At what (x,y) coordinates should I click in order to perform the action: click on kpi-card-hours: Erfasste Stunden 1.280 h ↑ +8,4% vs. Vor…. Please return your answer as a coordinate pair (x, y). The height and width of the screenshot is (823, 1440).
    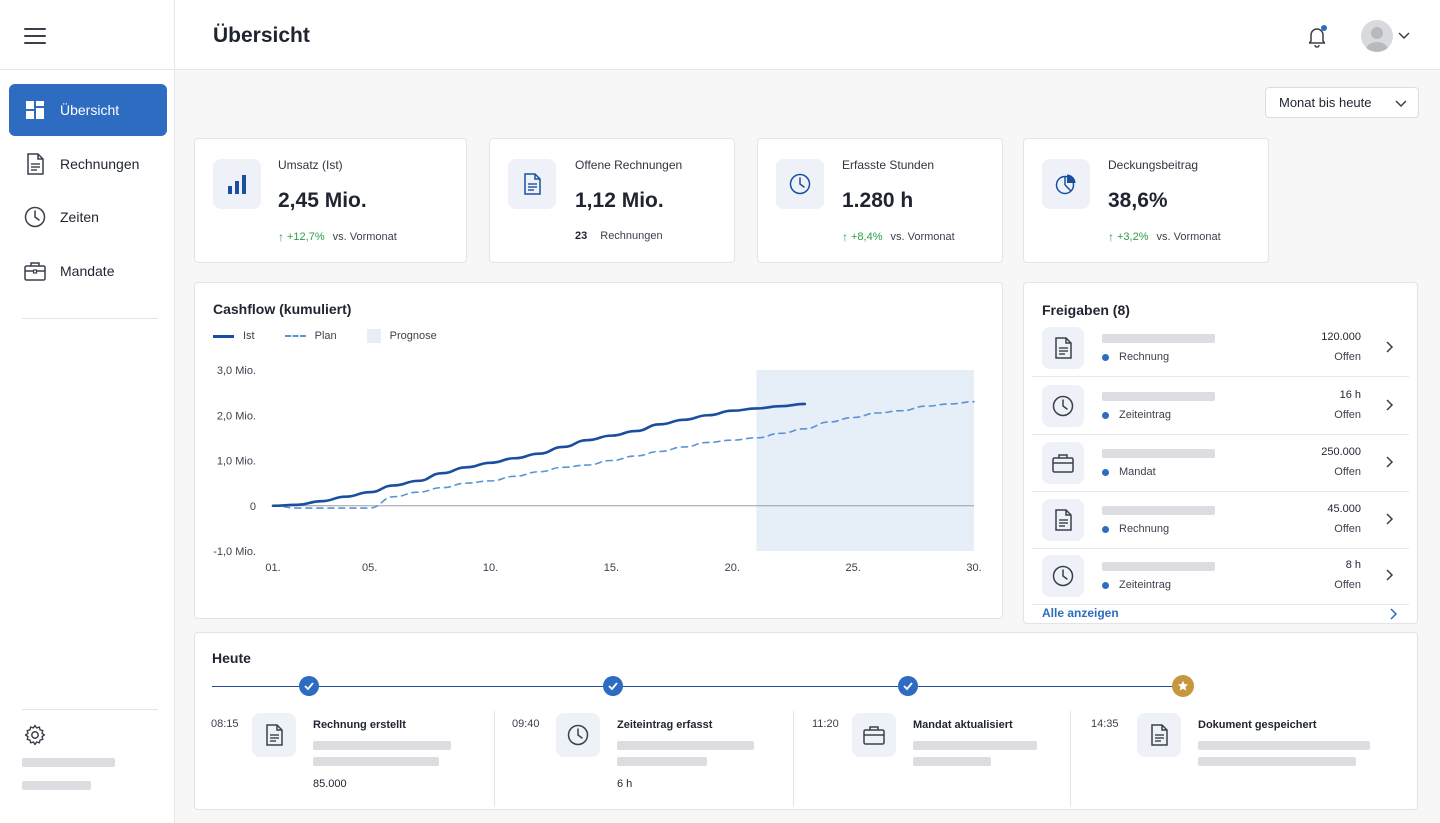
    Looking at the image, I should click on (880, 200).